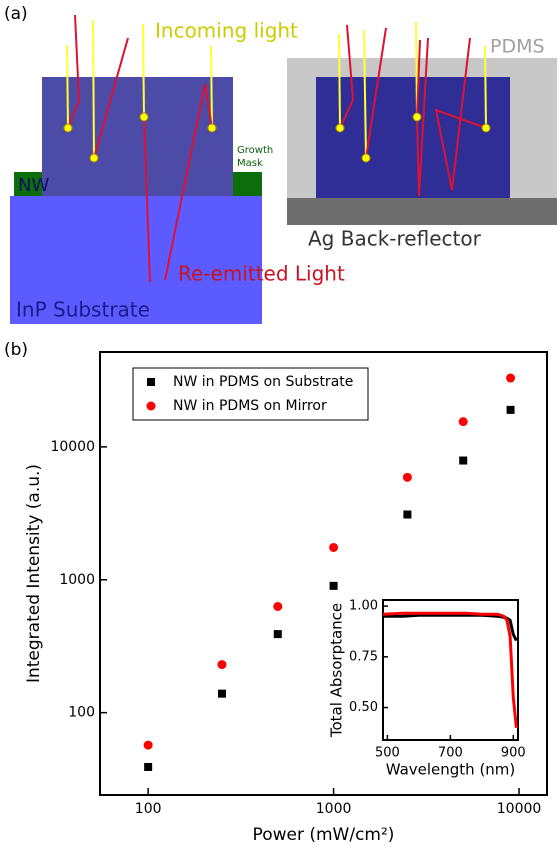 Image resolution: width=558 pixels, height=851 pixels. I want to click on x-tick-label: 1000, so click(334, 809).